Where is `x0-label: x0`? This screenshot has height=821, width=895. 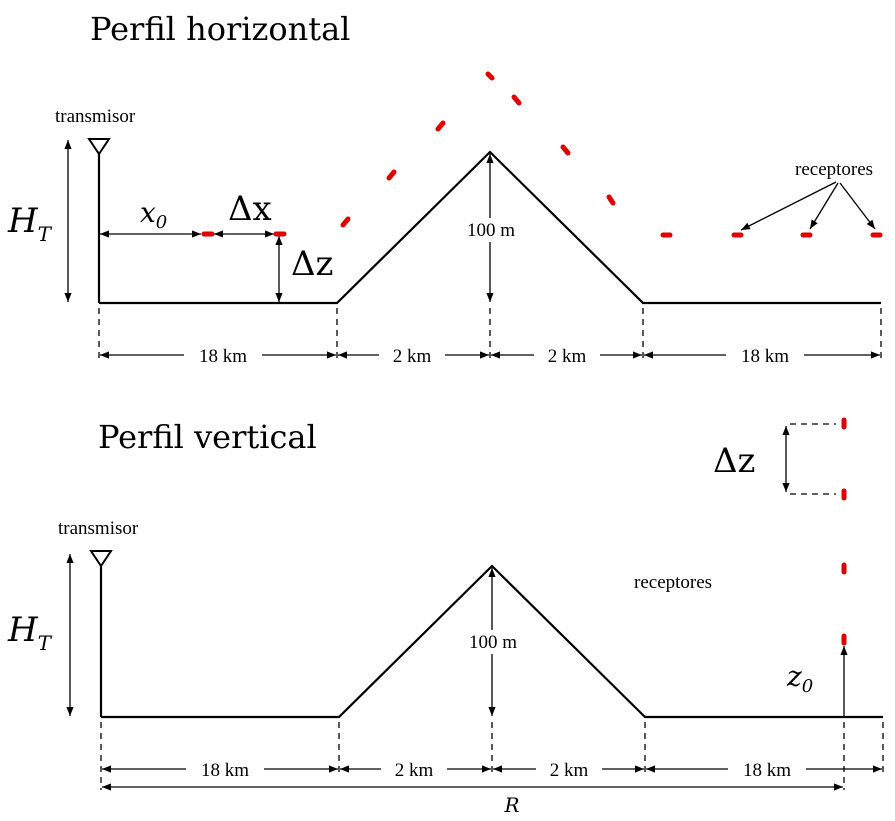 x0-label: x0 is located at coordinates (153, 214).